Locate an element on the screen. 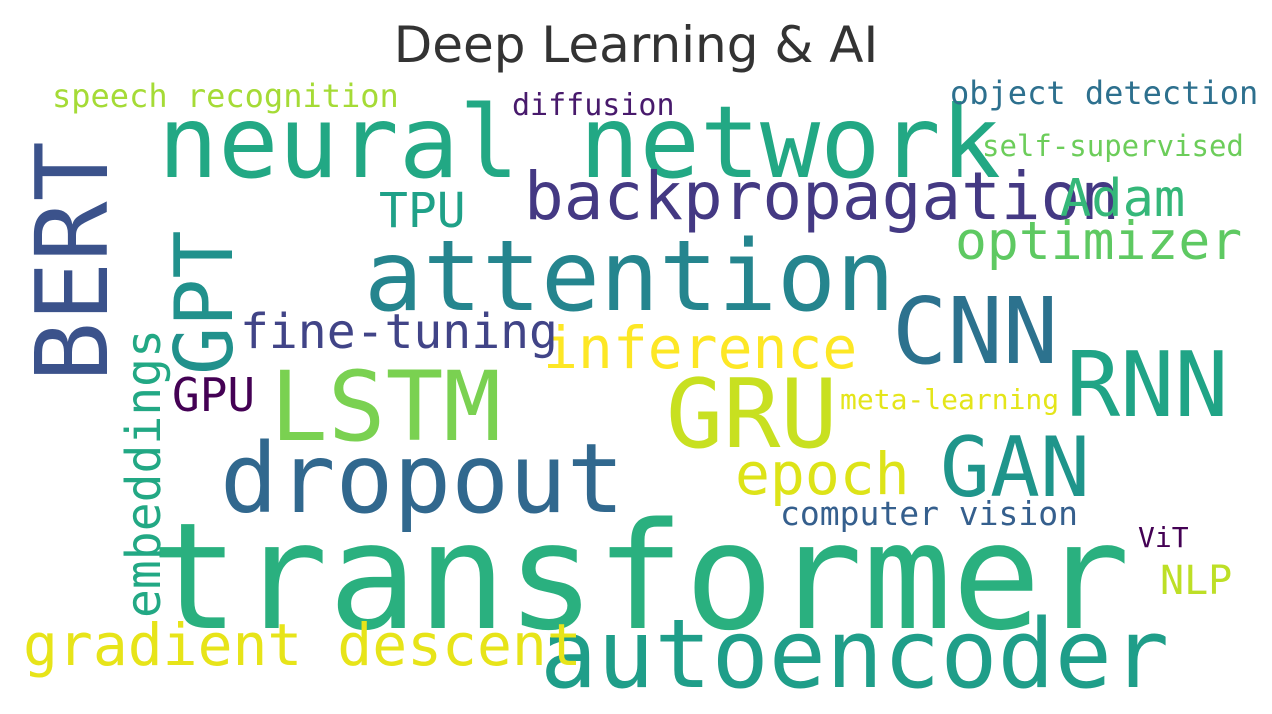 This screenshot has height=714, width=1272. word-rnn: RNN is located at coordinates (1147, 385).